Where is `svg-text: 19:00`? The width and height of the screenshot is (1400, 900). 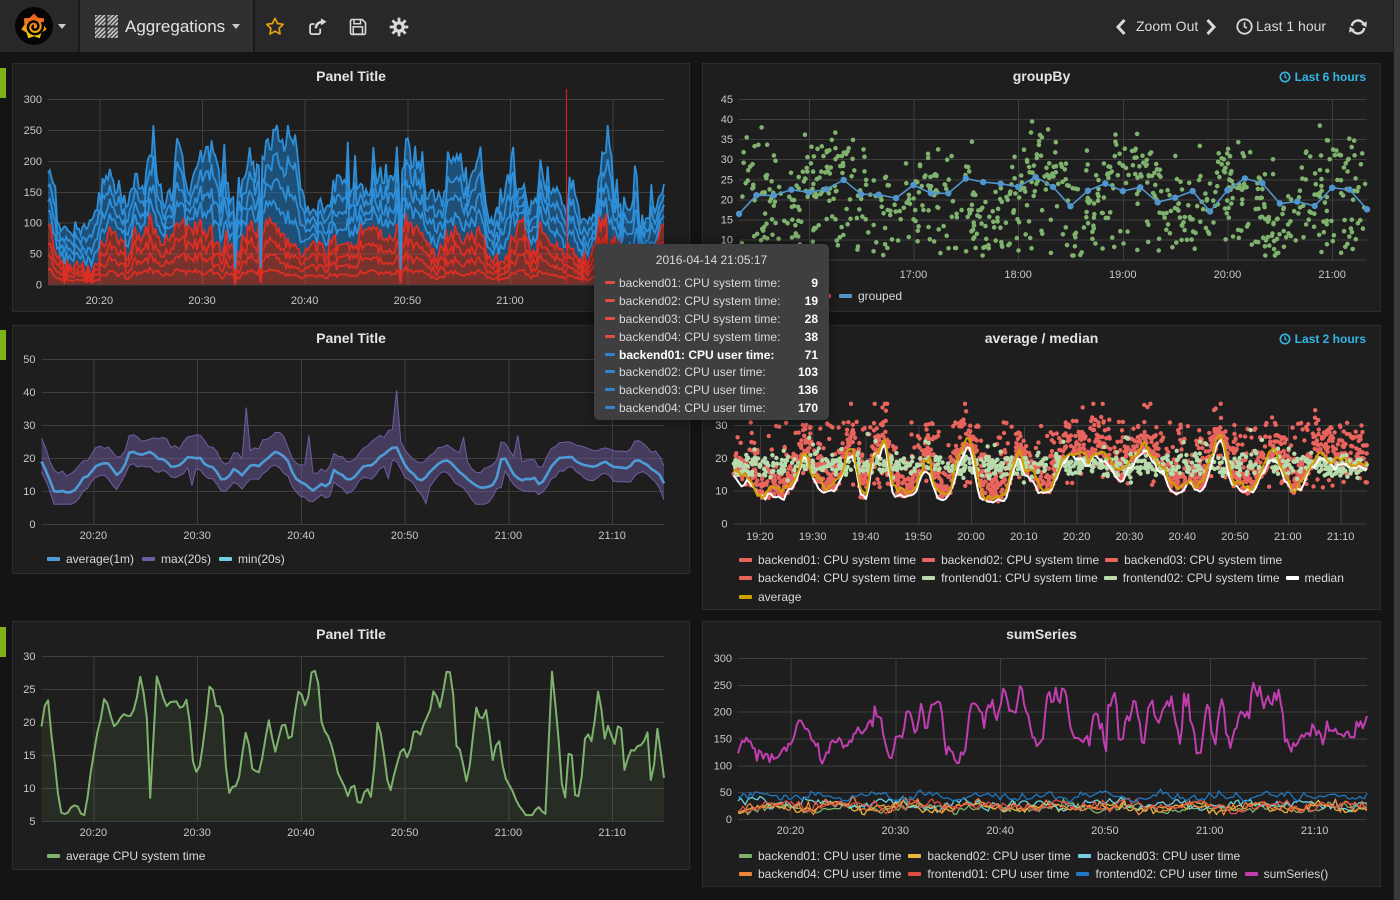
svg-text: 19:00 is located at coordinates (1123, 275).